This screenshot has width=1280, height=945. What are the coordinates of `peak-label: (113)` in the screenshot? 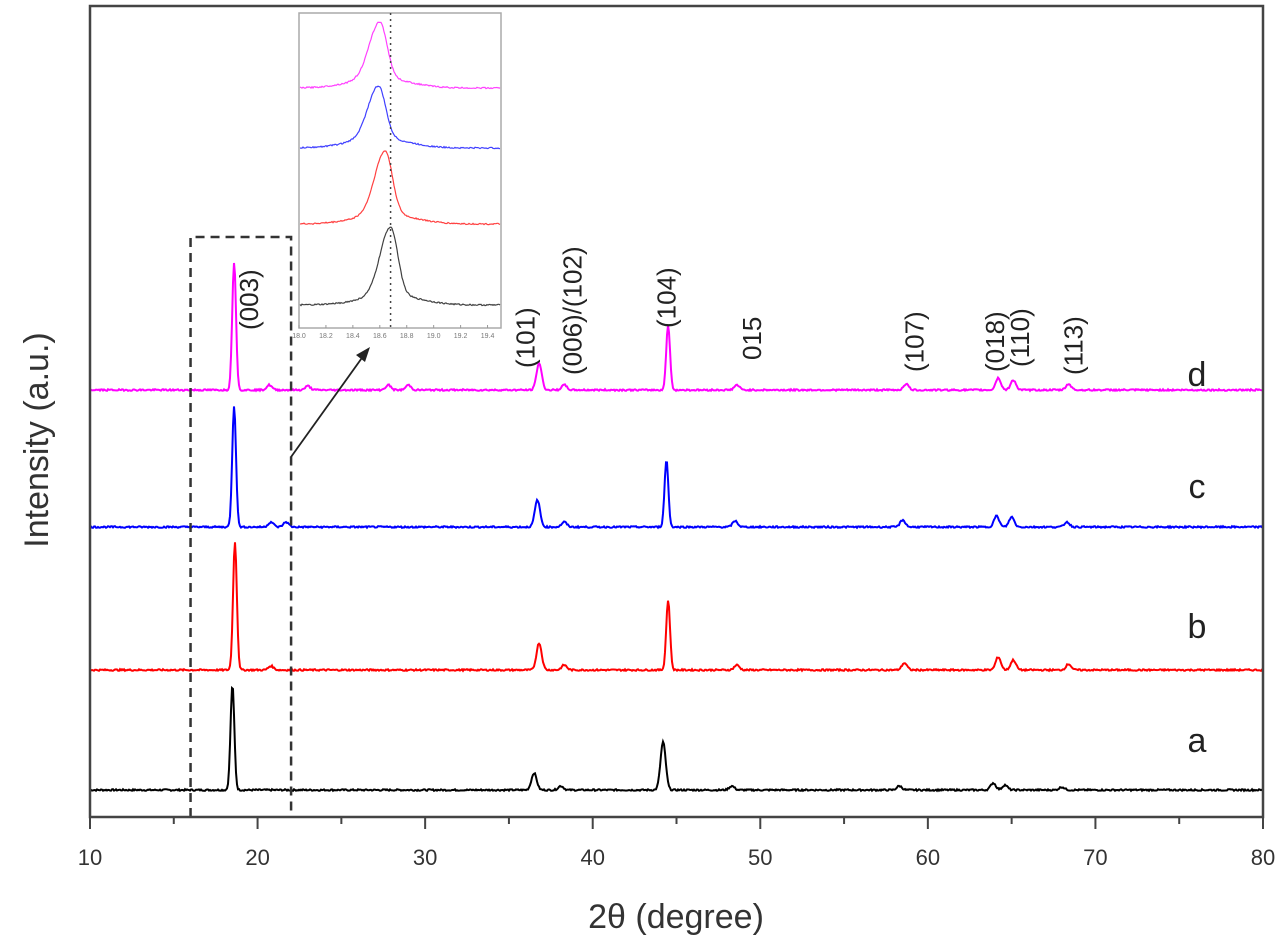 It's located at (1074, 345).